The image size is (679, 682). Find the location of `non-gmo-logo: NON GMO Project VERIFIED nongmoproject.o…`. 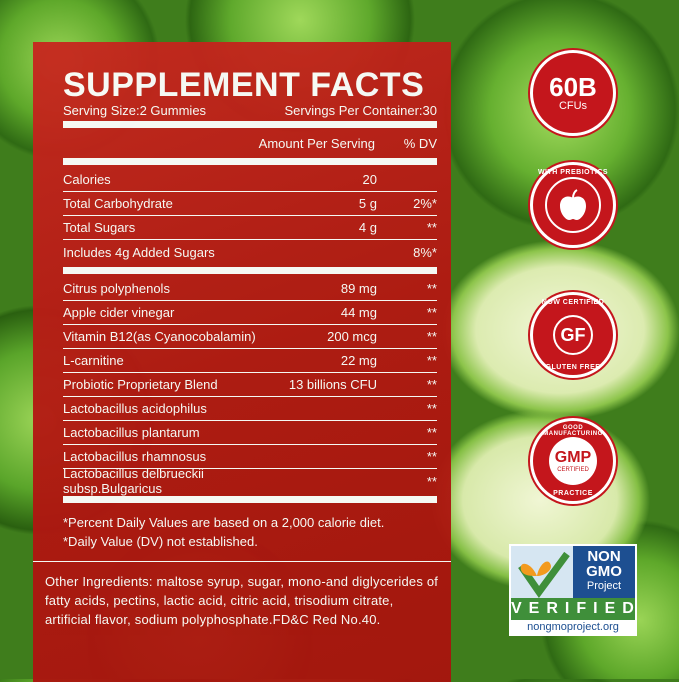

non-gmo-logo: NON GMO Project VERIFIED nongmoproject.o… is located at coordinates (573, 590).